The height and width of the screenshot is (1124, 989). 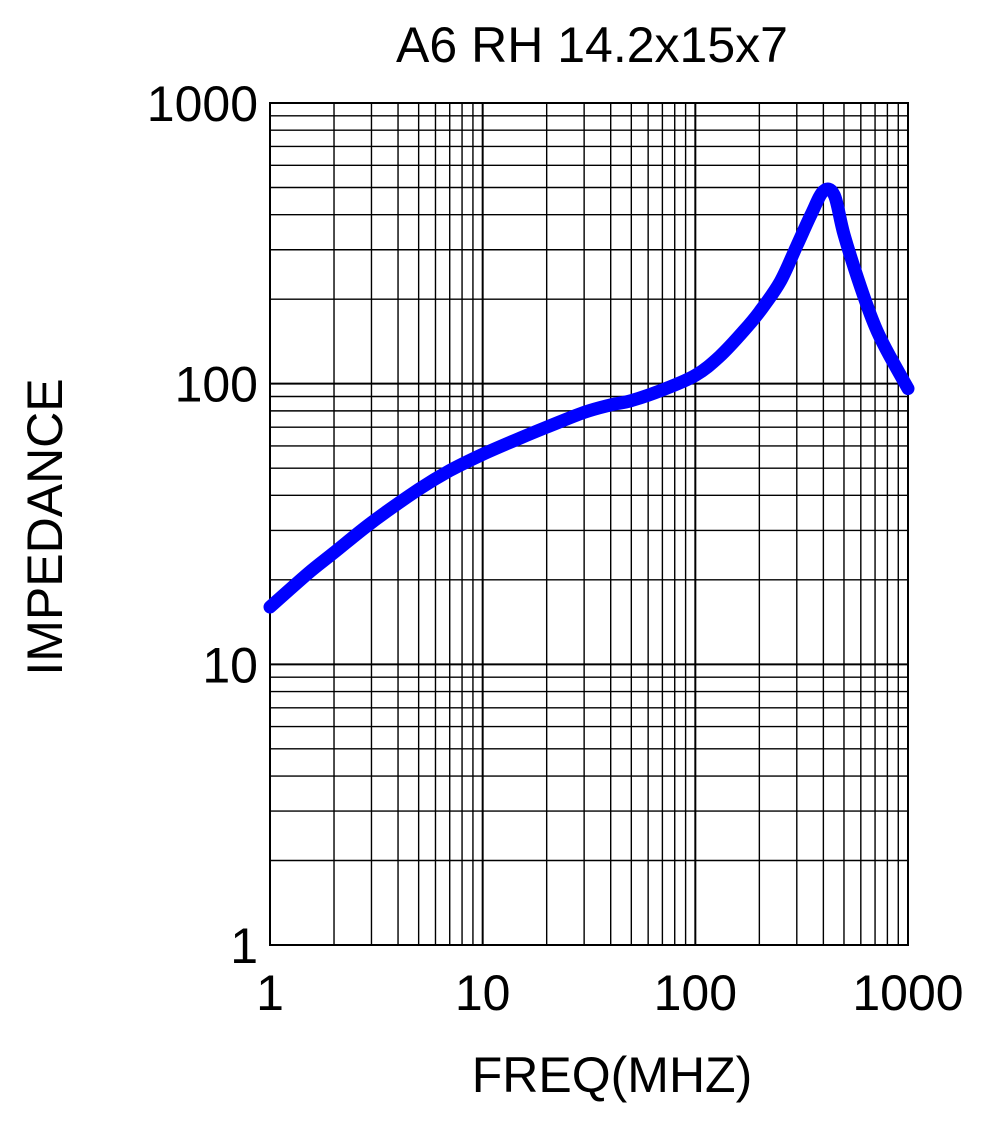 I want to click on y-tick-label: 1000, so click(x=202, y=104).